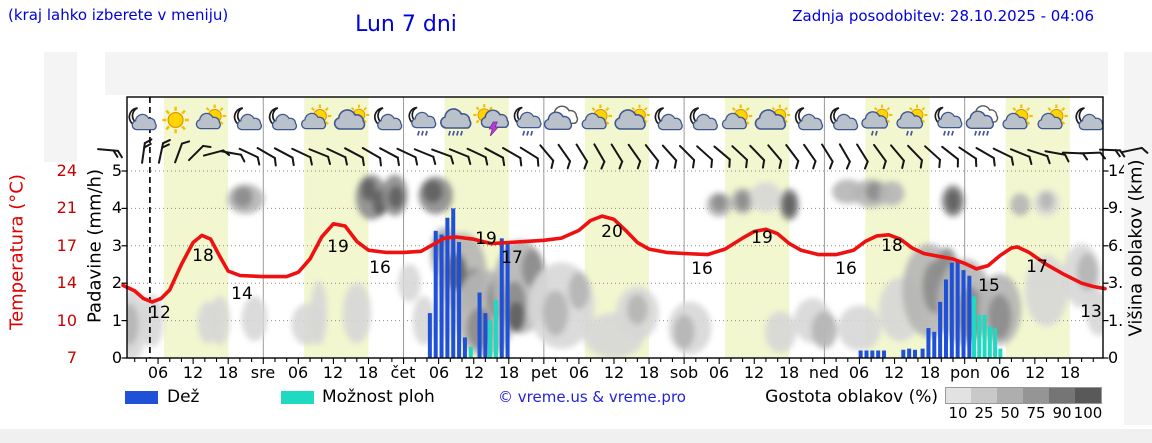 This screenshot has width=1152, height=443. Describe the element at coordinates (141, 397) in the screenshot. I see `rain-legend-swatch` at that location.